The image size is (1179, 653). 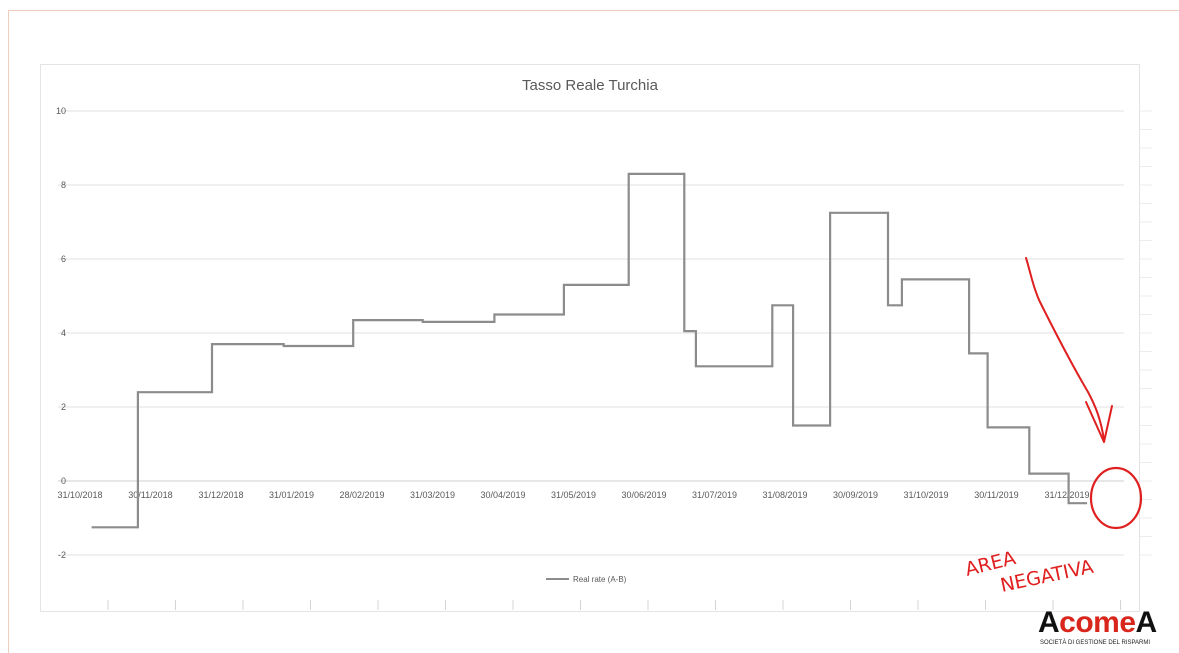 What do you see at coordinates (1116, 498) in the screenshot?
I see `annotation-circle` at bounding box center [1116, 498].